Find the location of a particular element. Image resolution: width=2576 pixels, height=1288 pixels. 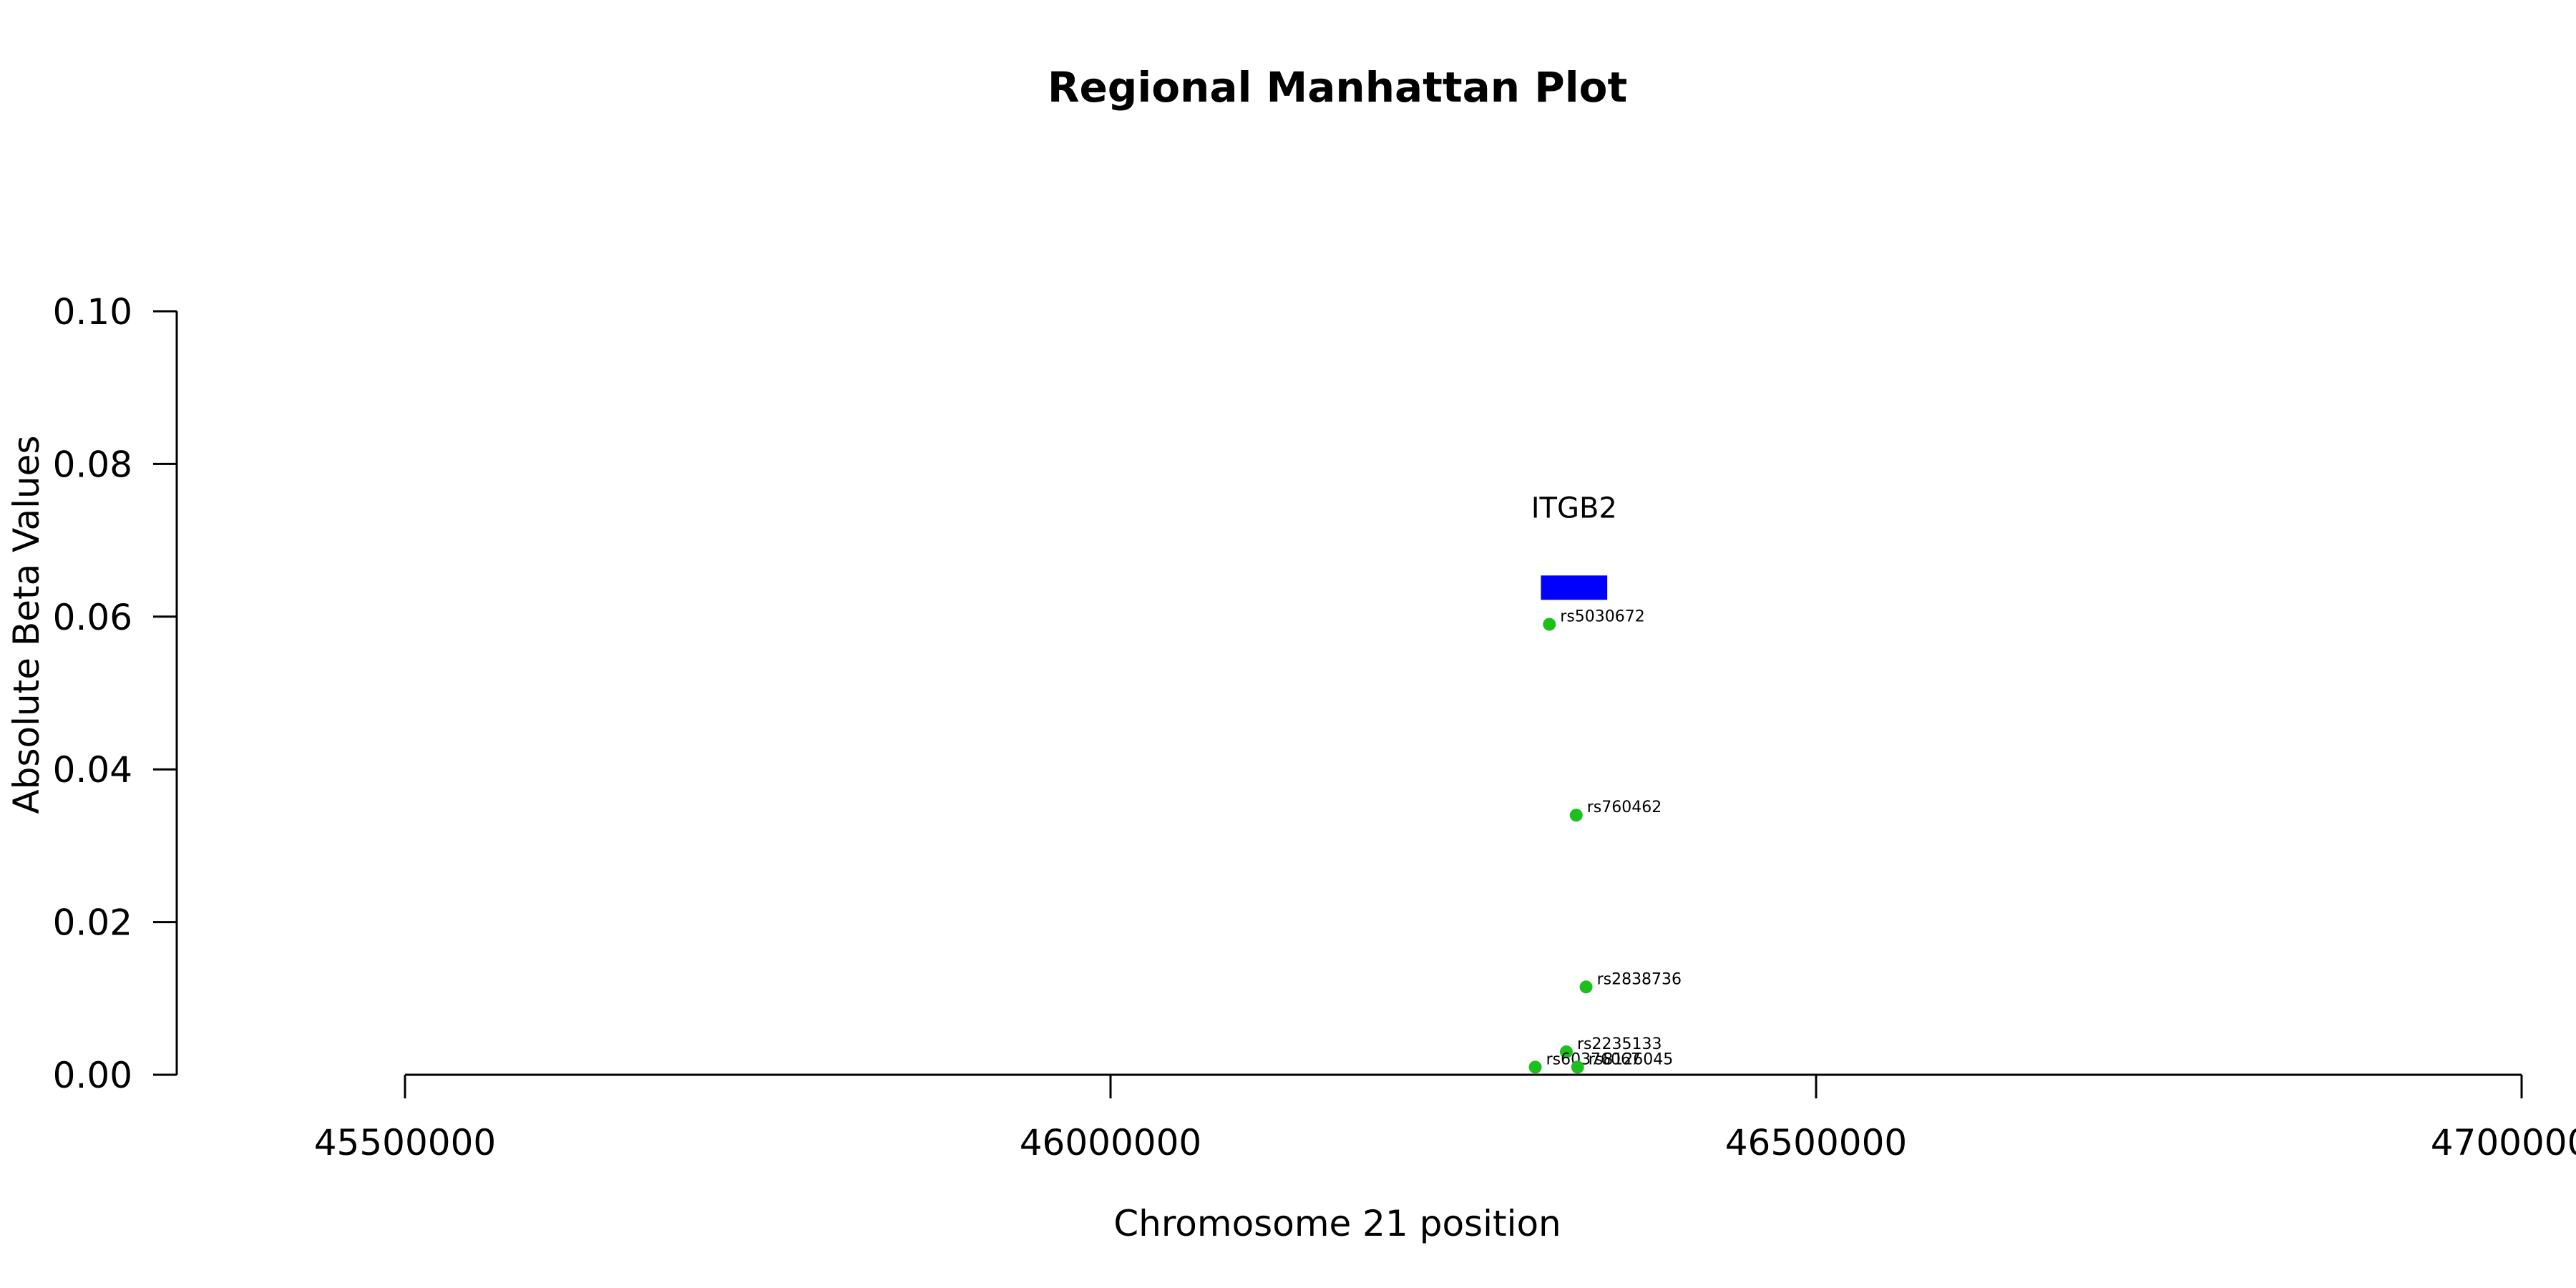

chart-title: Regional Manhattan Plot is located at coordinates (1337, 87).